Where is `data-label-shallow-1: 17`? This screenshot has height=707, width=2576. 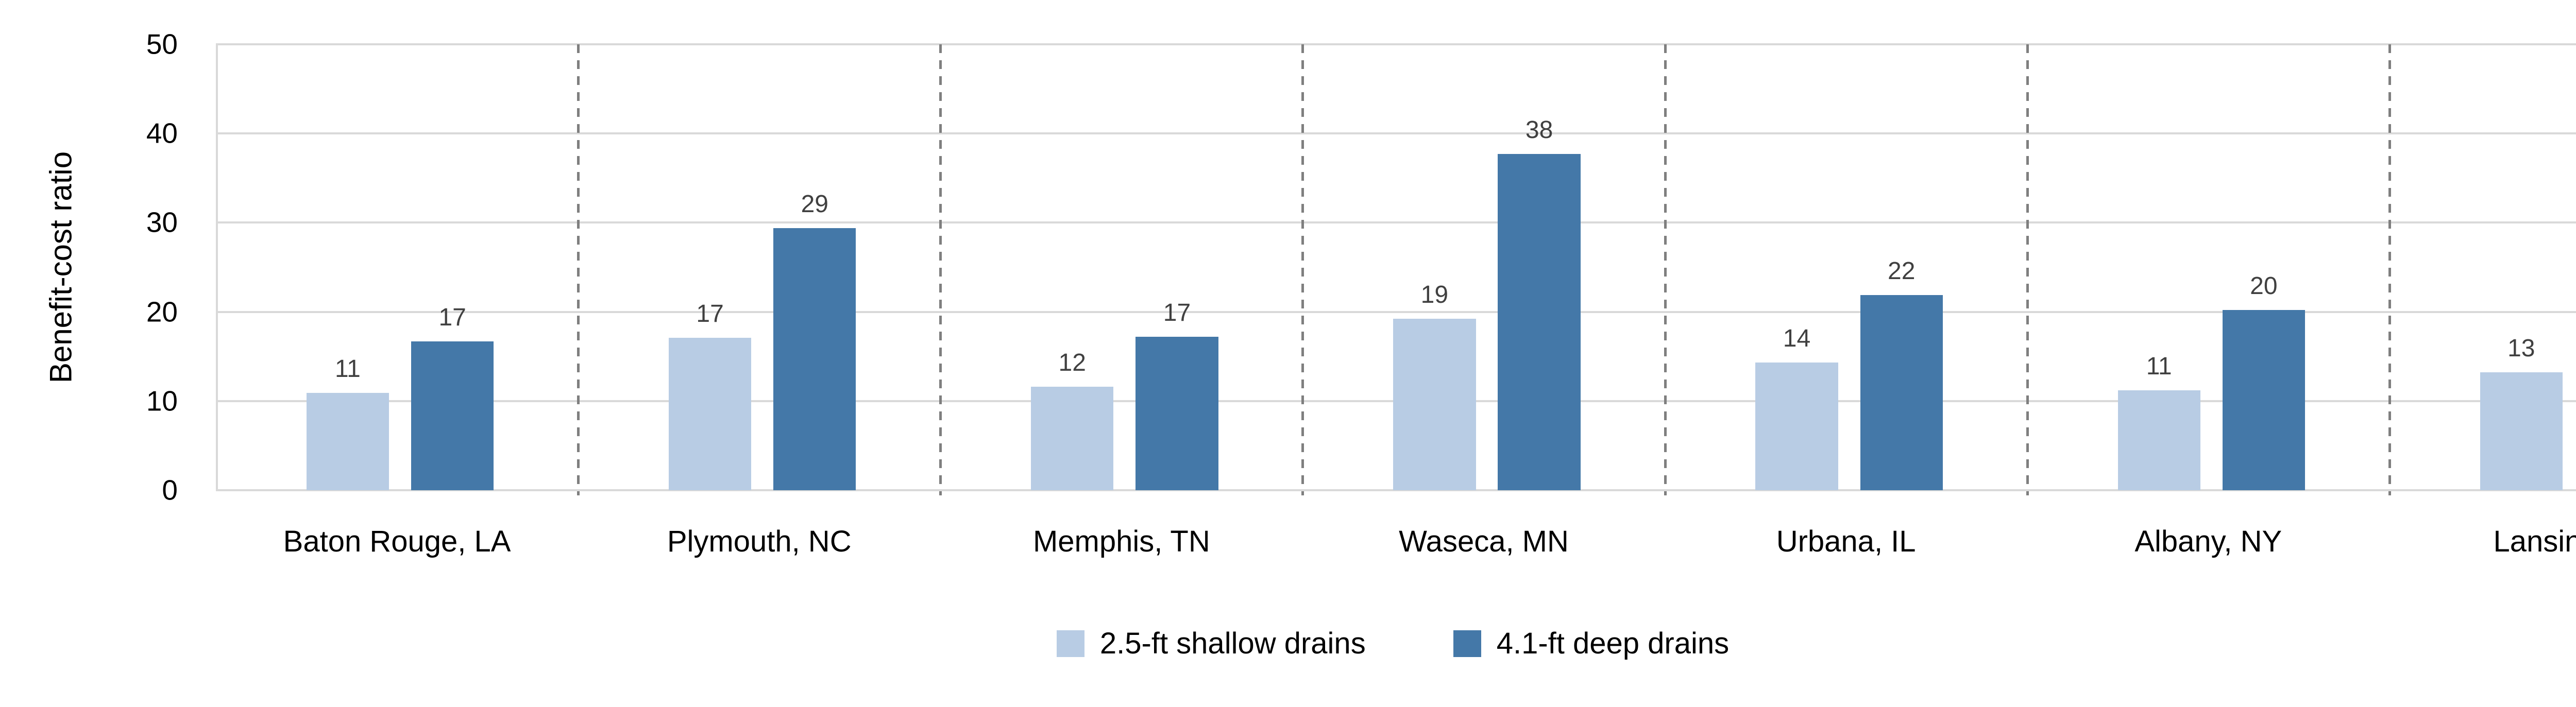
data-label-shallow-1: 17 is located at coordinates (710, 313).